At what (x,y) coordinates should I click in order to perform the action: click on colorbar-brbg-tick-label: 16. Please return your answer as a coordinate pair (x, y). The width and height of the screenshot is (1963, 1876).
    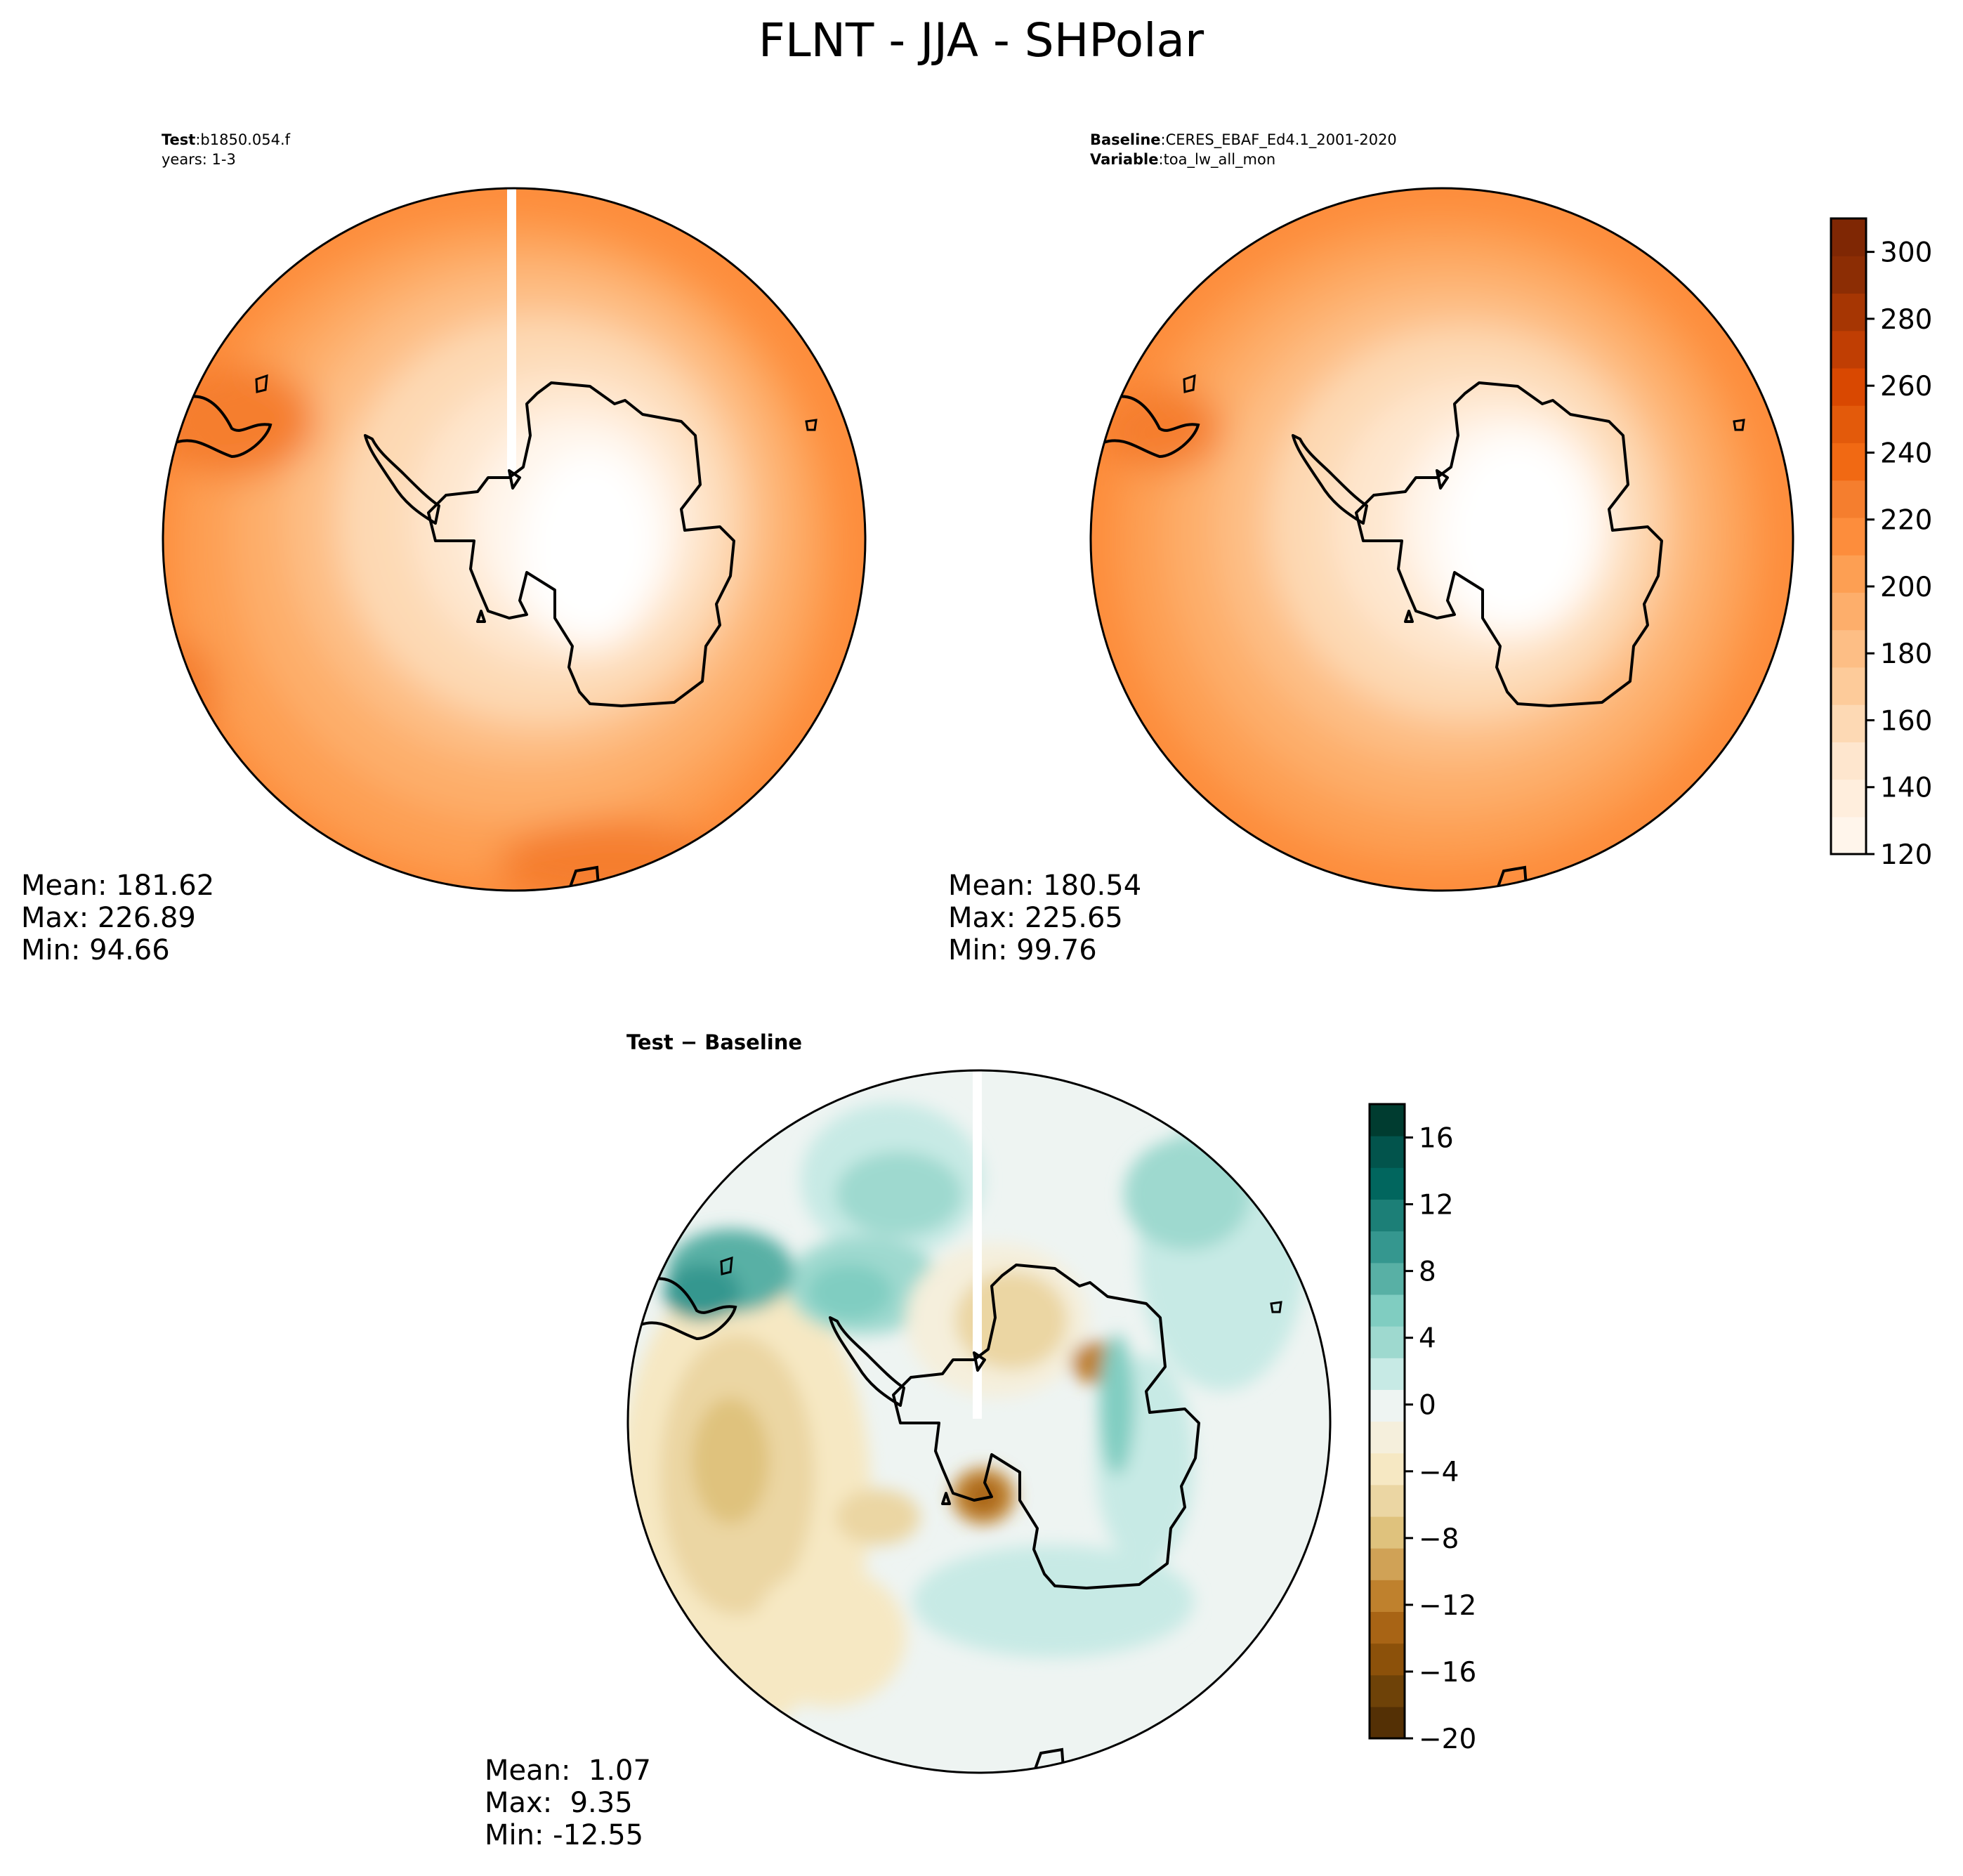
    Looking at the image, I should click on (1436, 1139).